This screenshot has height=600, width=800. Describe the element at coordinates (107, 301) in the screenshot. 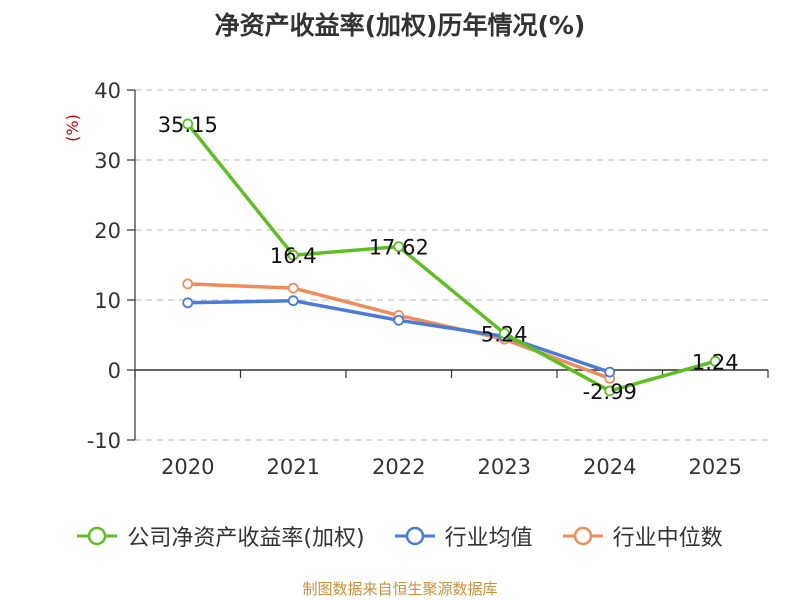

I see `y-tick-label: 10` at that location.